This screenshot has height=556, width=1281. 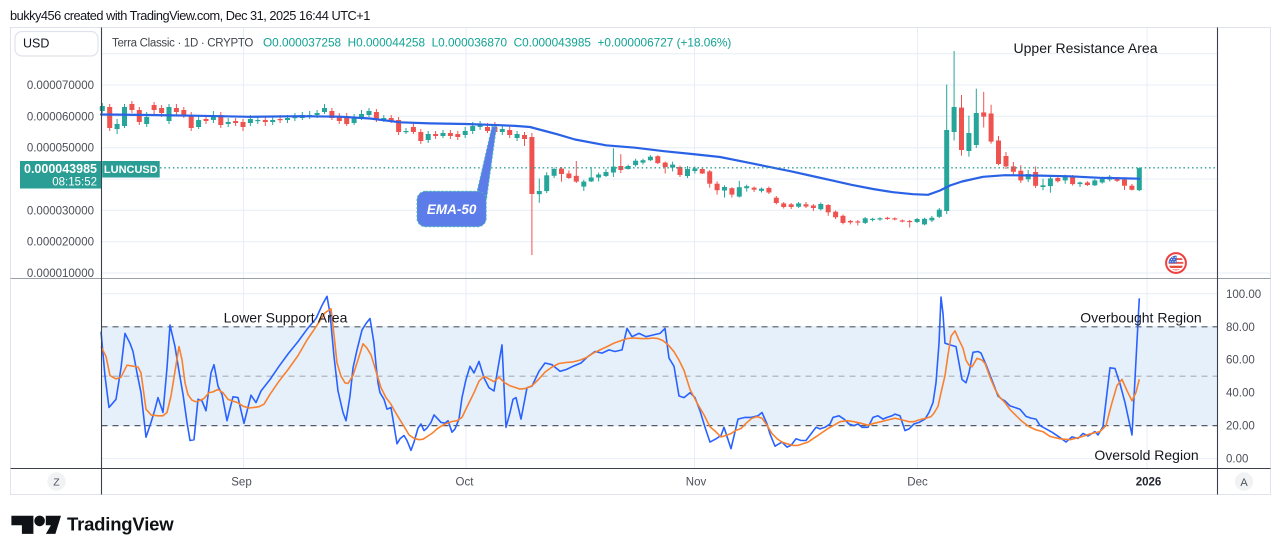 What do you see at coordinates (60, 274) in the screenshot?
I see `svg-text: 0.000010000` at bounding box center [60, 274].